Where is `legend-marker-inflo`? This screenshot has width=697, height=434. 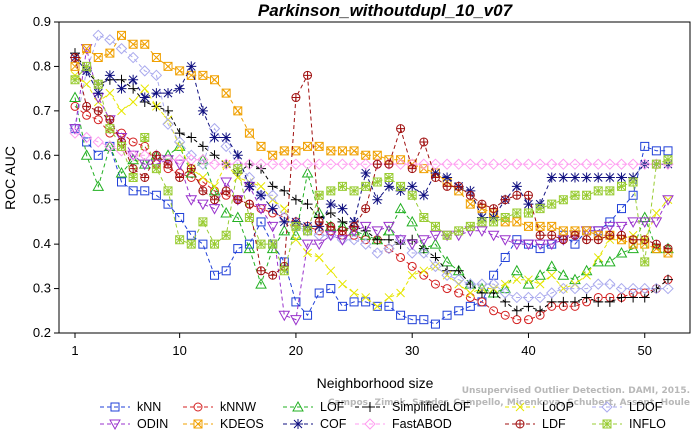
legend-marker-inflo is located at coordinates (607, 424).